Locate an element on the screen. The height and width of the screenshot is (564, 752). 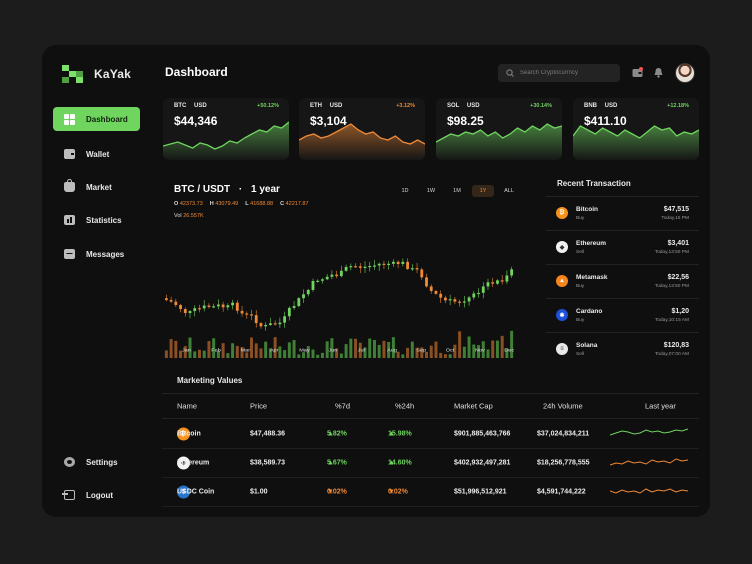
transaction-time: Today,07:00 AM is located at coordinates (671, 354).